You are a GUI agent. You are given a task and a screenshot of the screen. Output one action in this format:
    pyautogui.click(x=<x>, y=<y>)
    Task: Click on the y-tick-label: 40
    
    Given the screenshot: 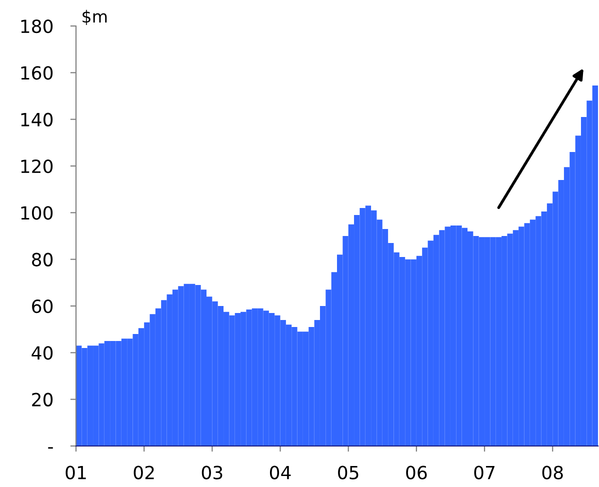 What is the action you would take?
    pyautogui.click(x=42, y=353)
    